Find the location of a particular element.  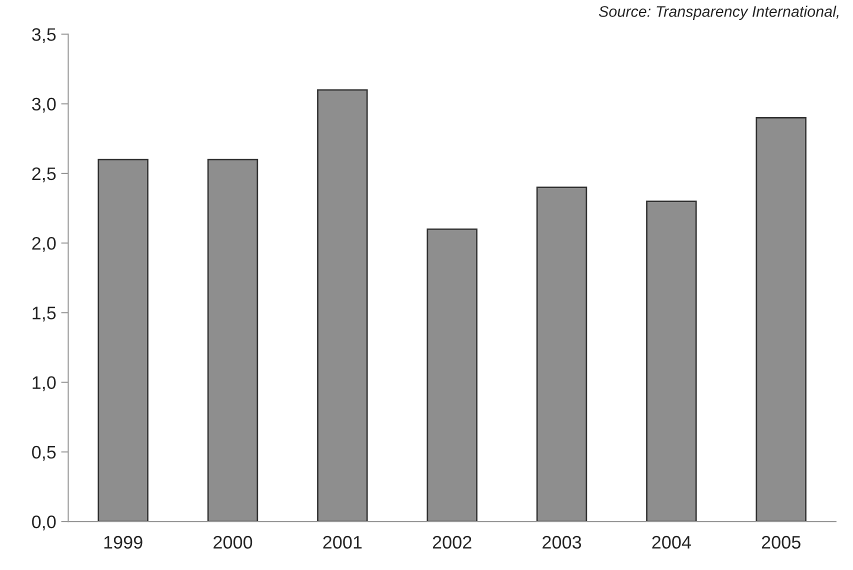

x-tick-label: 2000 is located at coordinates (233, 542).